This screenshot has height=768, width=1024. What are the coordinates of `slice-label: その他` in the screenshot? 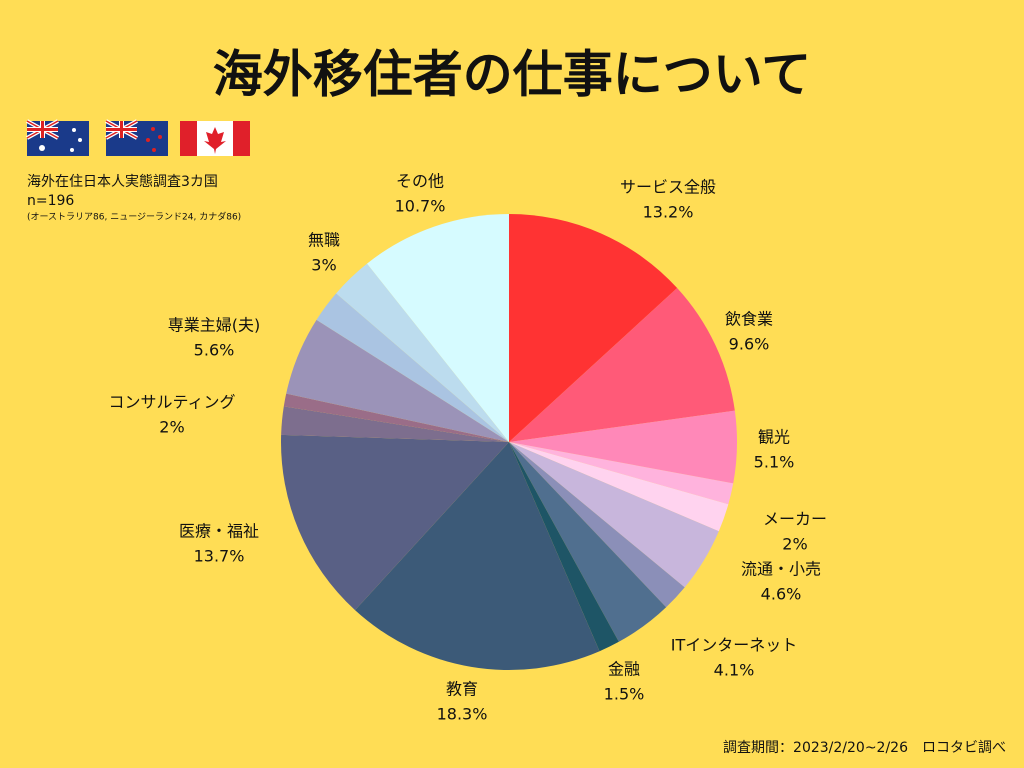 It's located at (420, 181).